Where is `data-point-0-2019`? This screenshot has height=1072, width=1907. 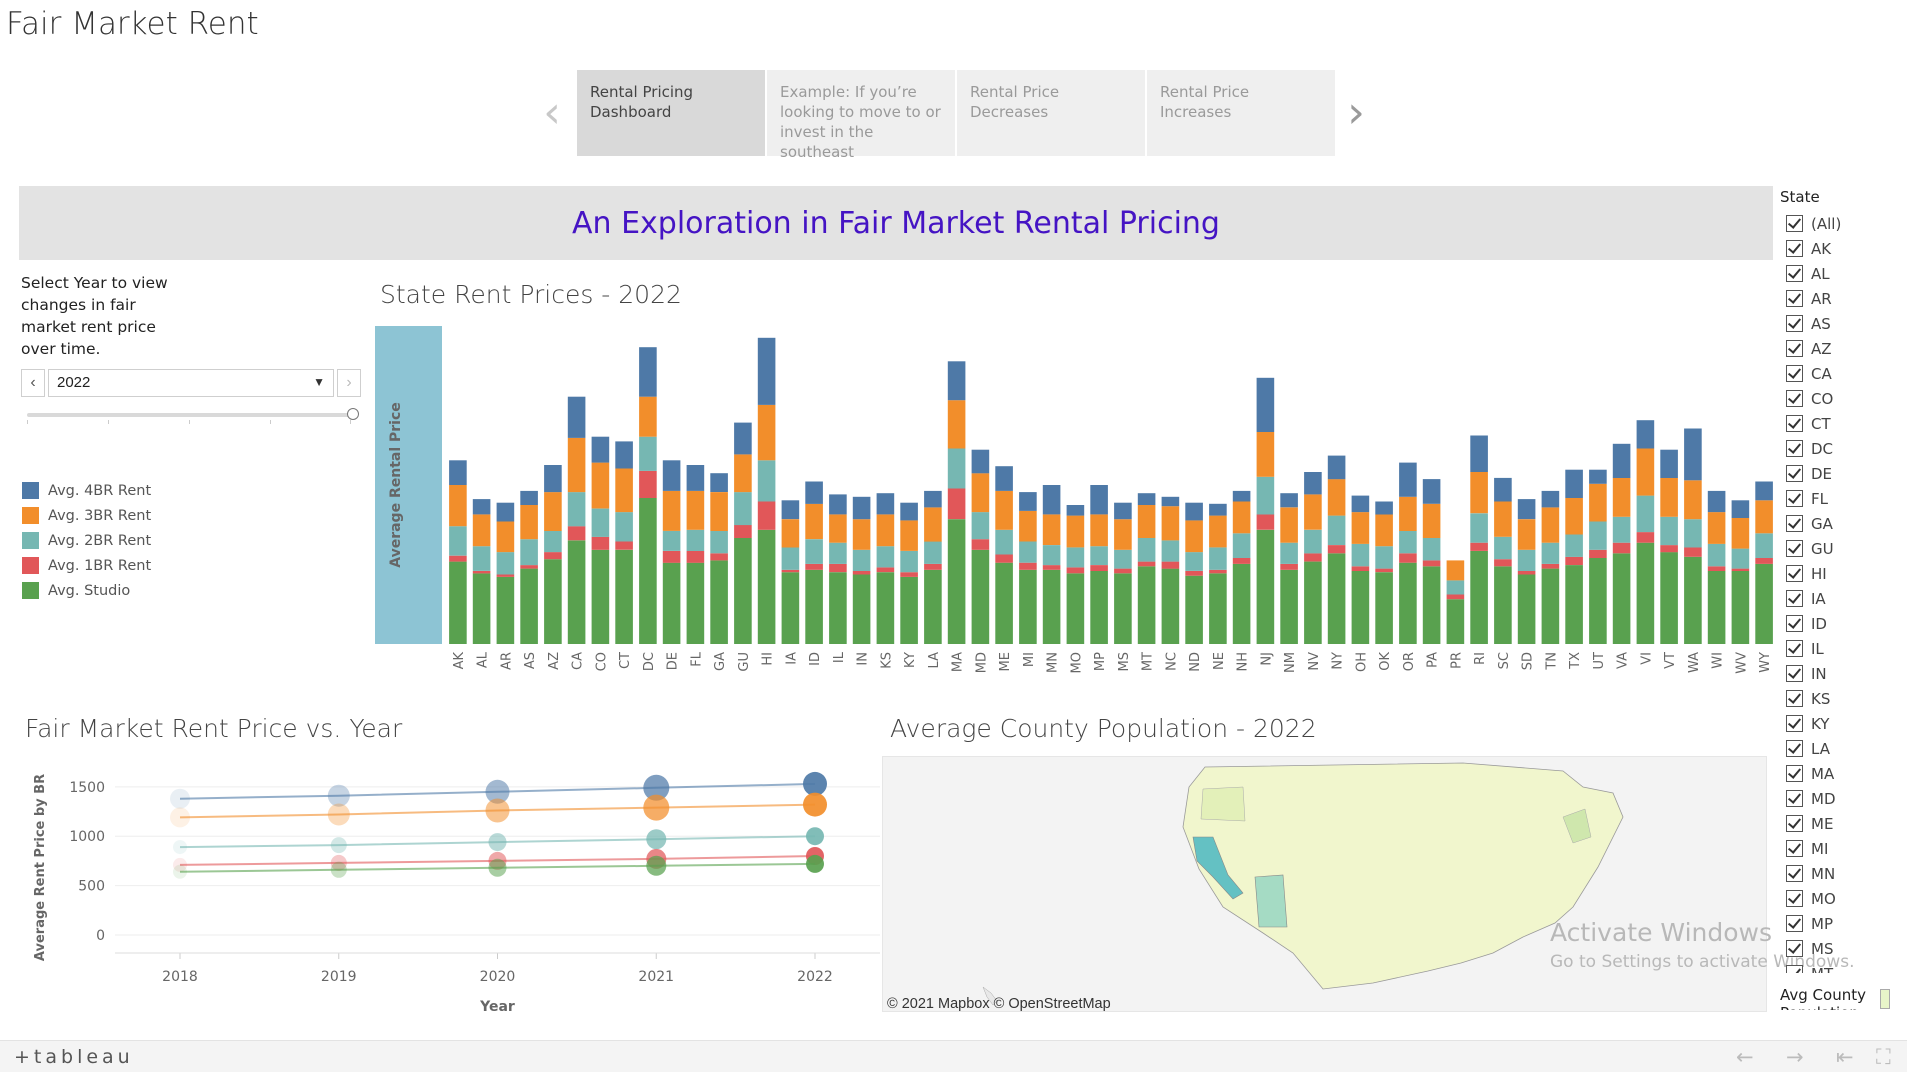
data-point-0-2019 is located at coordinates (338, 795).